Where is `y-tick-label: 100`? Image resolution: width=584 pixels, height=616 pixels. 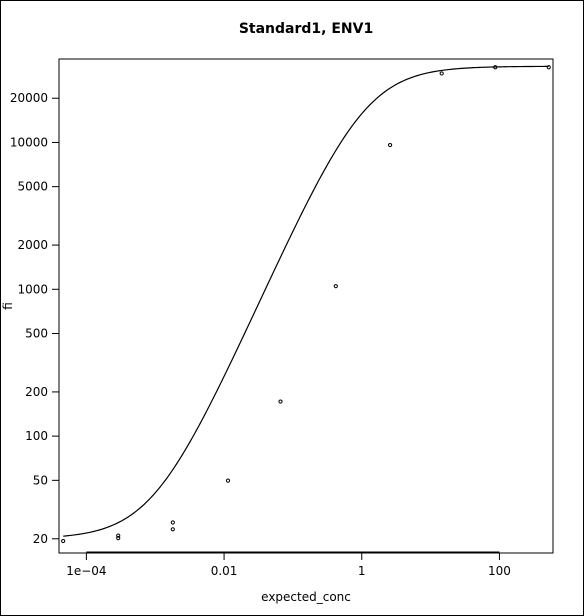 y-tick-label: 100 is located at coordinates (36, 436).